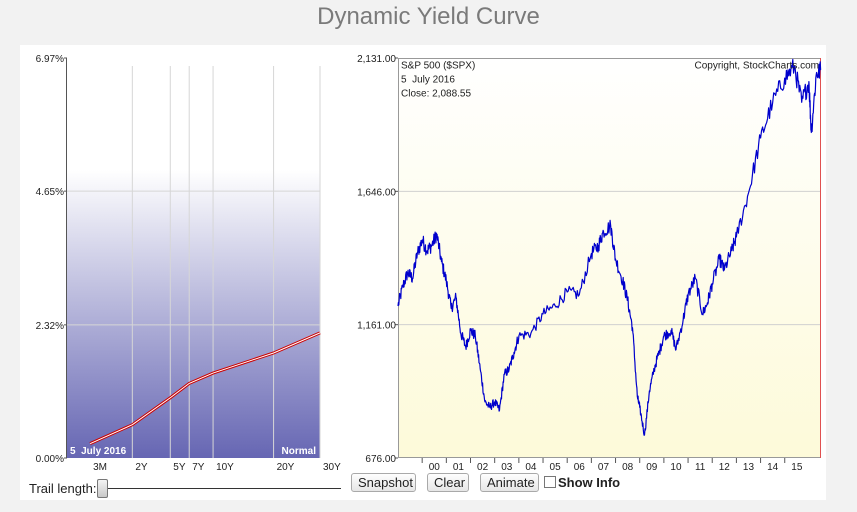 This screenshot has height=512, width=857. Describe the element at coordinates (556, 467) in the screenshot. I see `spx-xtick-label: 05` at that location.